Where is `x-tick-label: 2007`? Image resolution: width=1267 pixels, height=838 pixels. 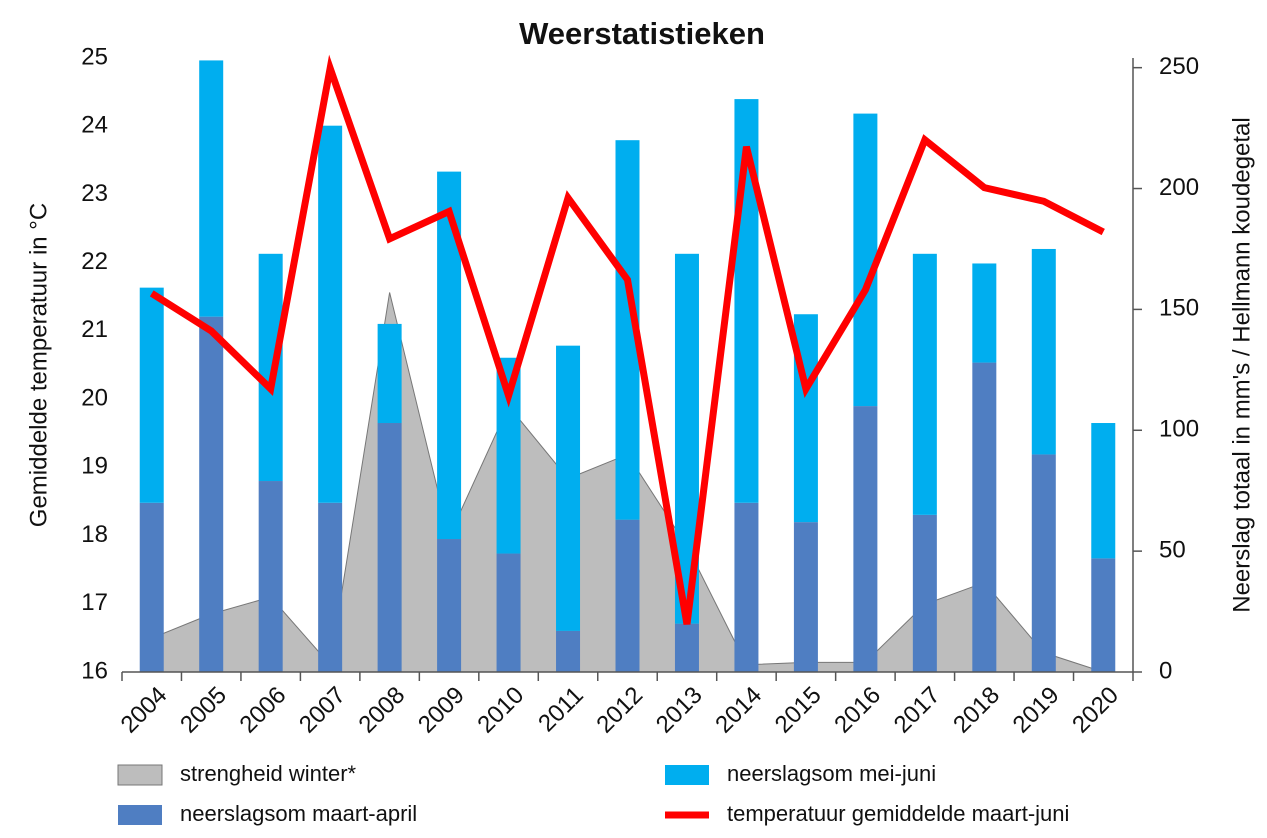
x-tick-label: 2007 is located at coordinates (322, 710).